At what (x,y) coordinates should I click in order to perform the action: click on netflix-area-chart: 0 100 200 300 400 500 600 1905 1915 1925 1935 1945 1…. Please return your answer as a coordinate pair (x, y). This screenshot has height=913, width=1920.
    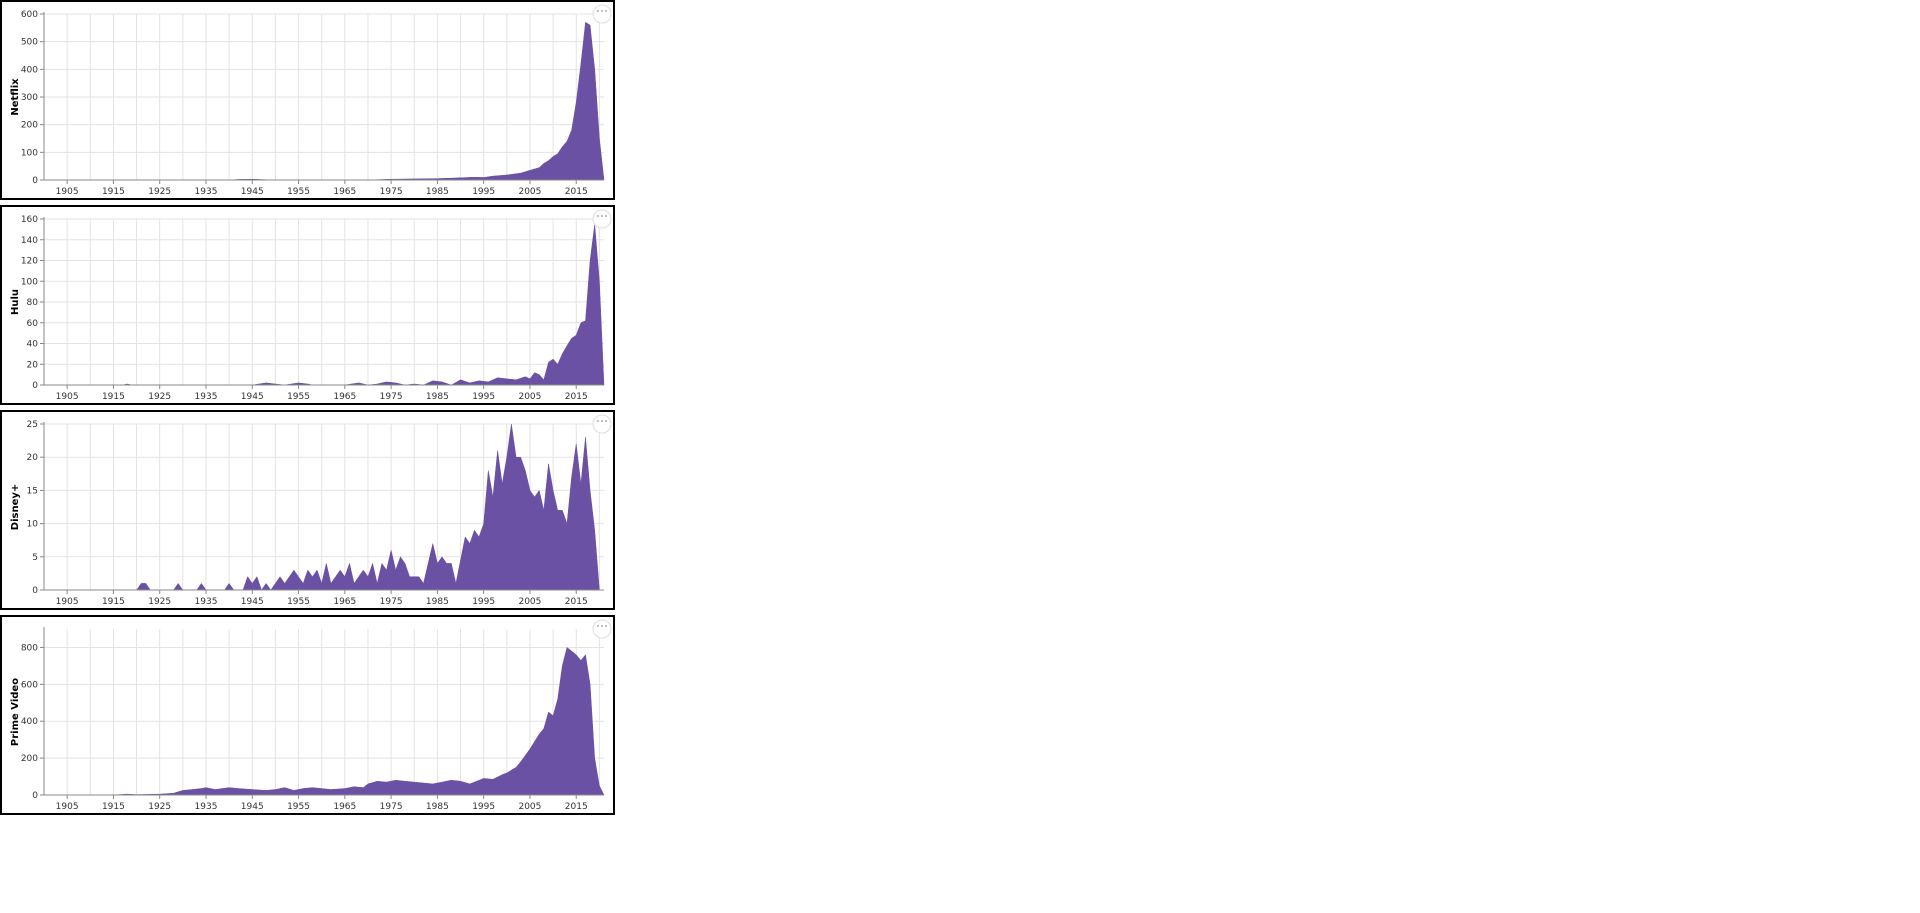
    Looking at the image, I should click on (311, 100).